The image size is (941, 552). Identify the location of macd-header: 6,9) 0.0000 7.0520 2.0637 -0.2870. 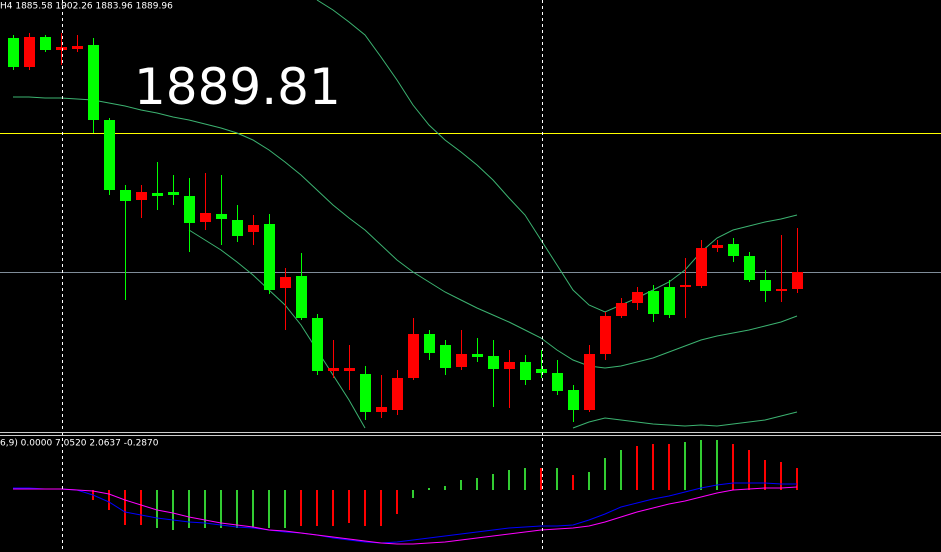
(79, 444).